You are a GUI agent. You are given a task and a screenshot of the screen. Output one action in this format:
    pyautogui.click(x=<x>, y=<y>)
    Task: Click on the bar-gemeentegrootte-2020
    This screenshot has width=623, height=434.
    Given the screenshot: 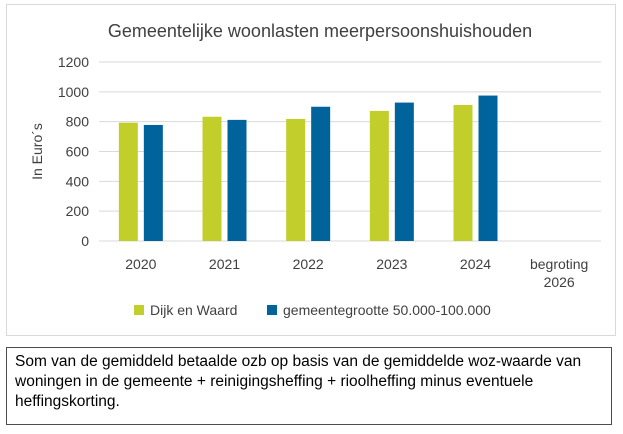 What is the action you would take?
    pyautogui.click(x=153, y=182)
    